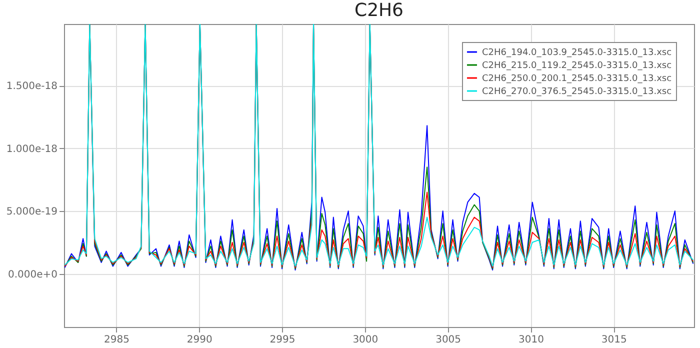 This screenshot has width=700, height=348. What do you see at coordinates (365, 340) in the screenshot?
I see `x-tick-label: 3000` at bounding box center [365, 340].